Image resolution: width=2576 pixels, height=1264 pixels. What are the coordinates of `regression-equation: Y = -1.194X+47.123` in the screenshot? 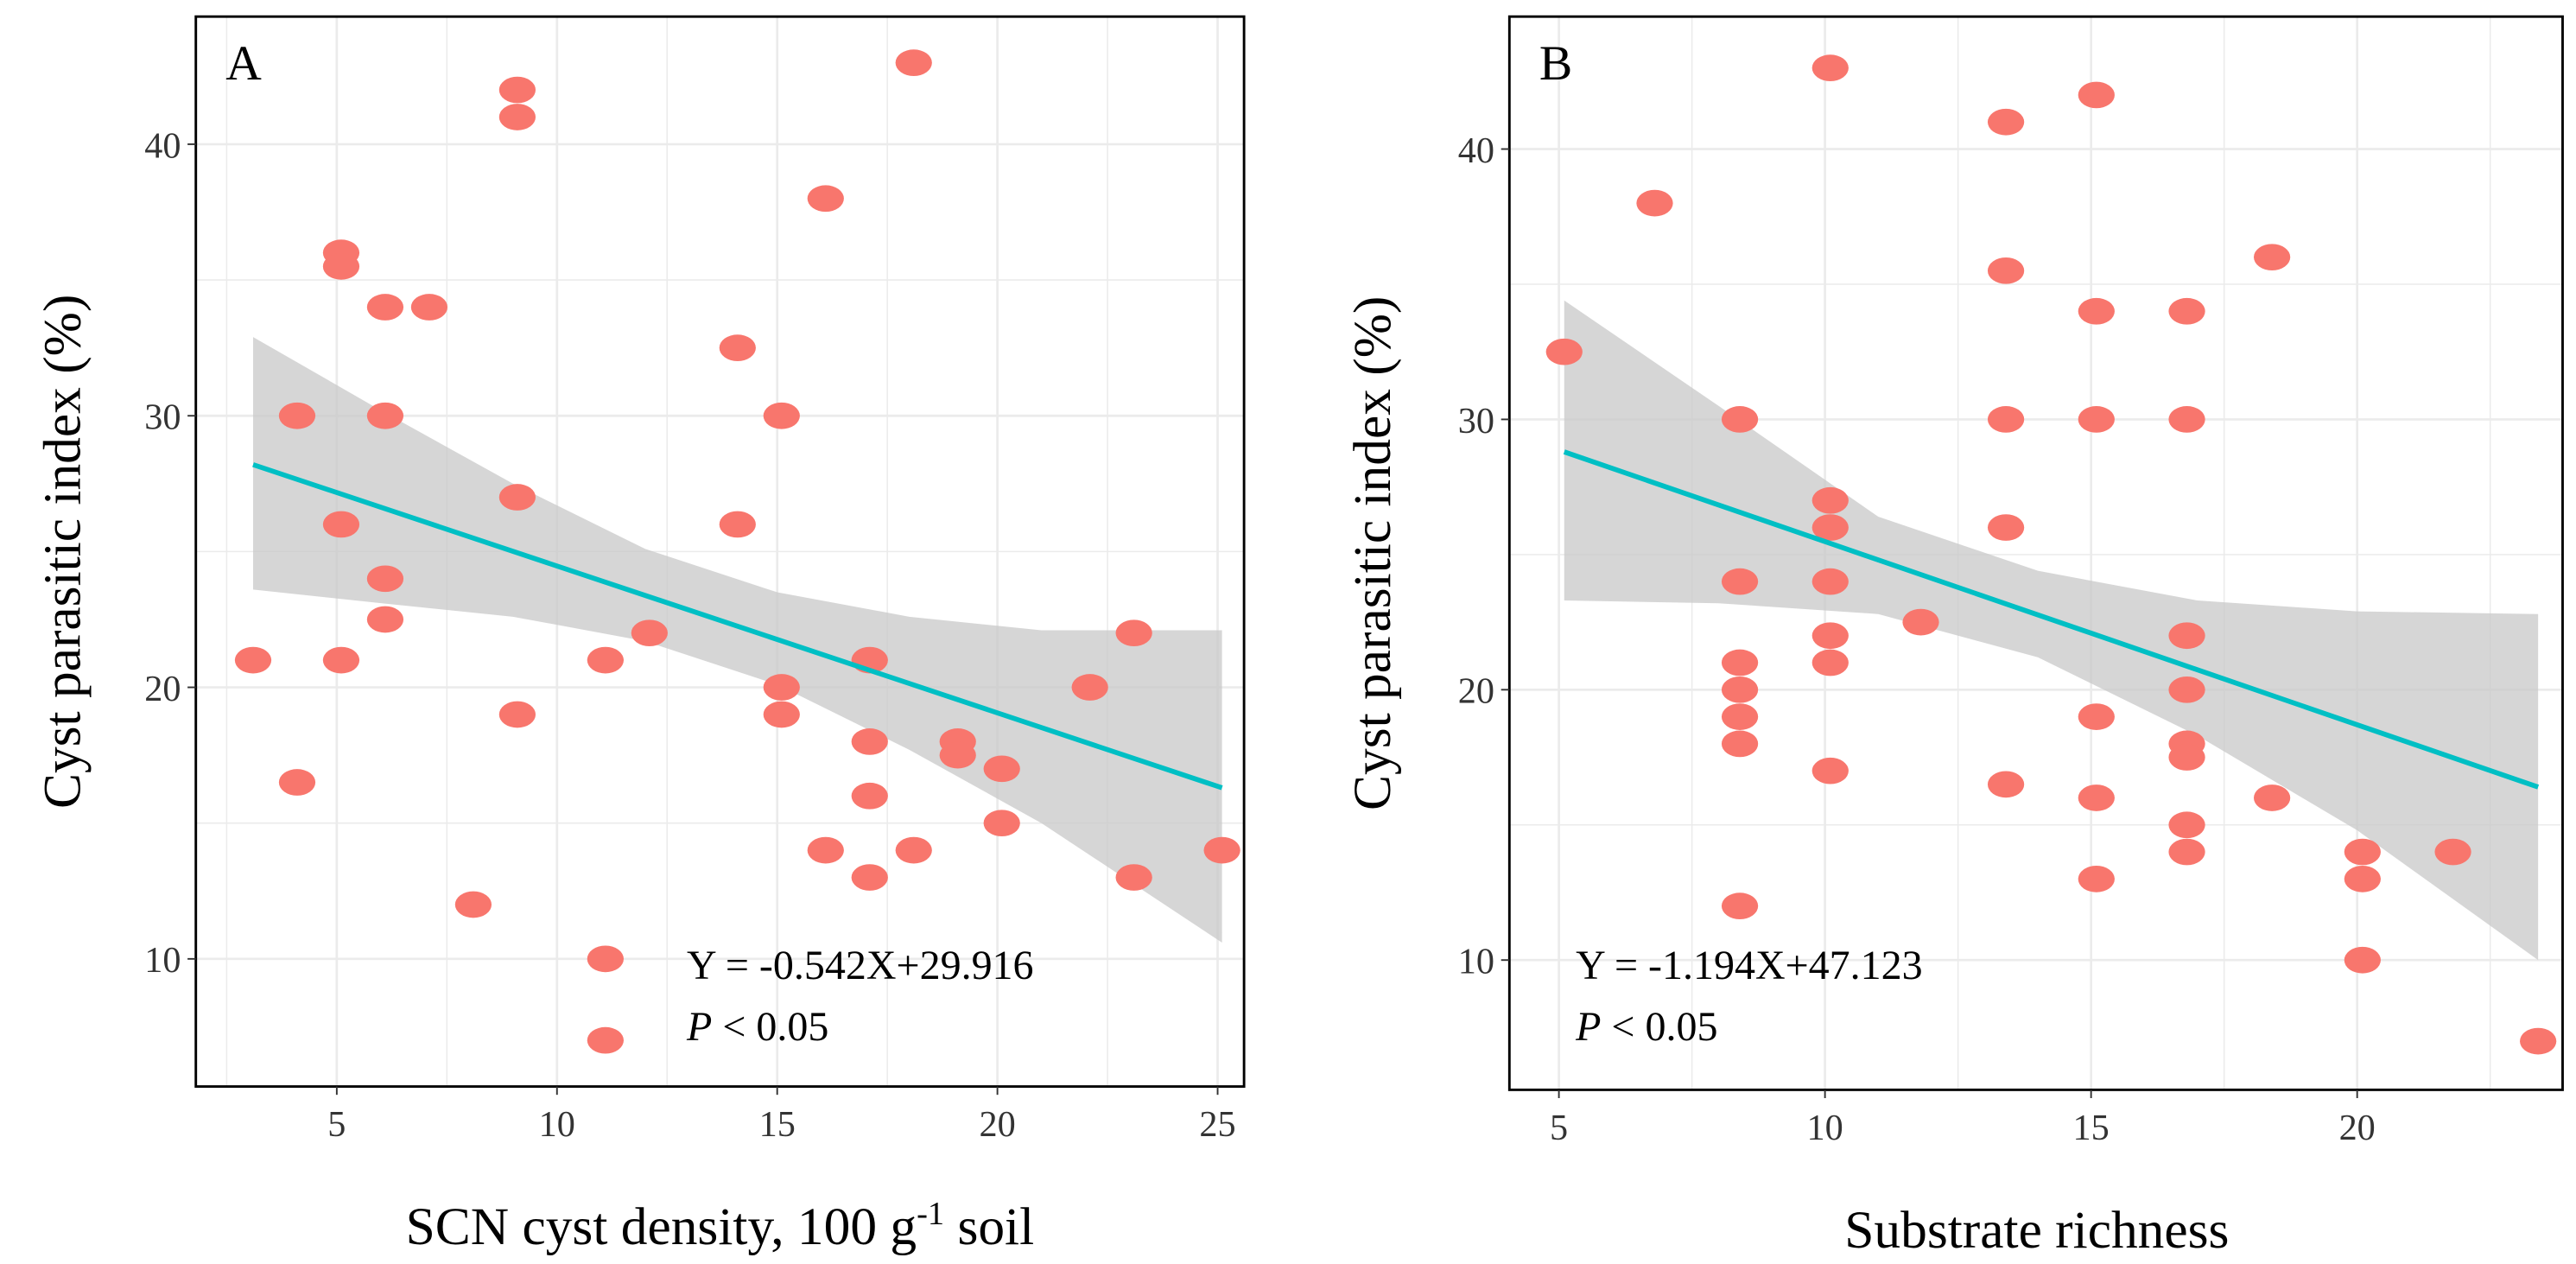 It's located at (1749, 966).